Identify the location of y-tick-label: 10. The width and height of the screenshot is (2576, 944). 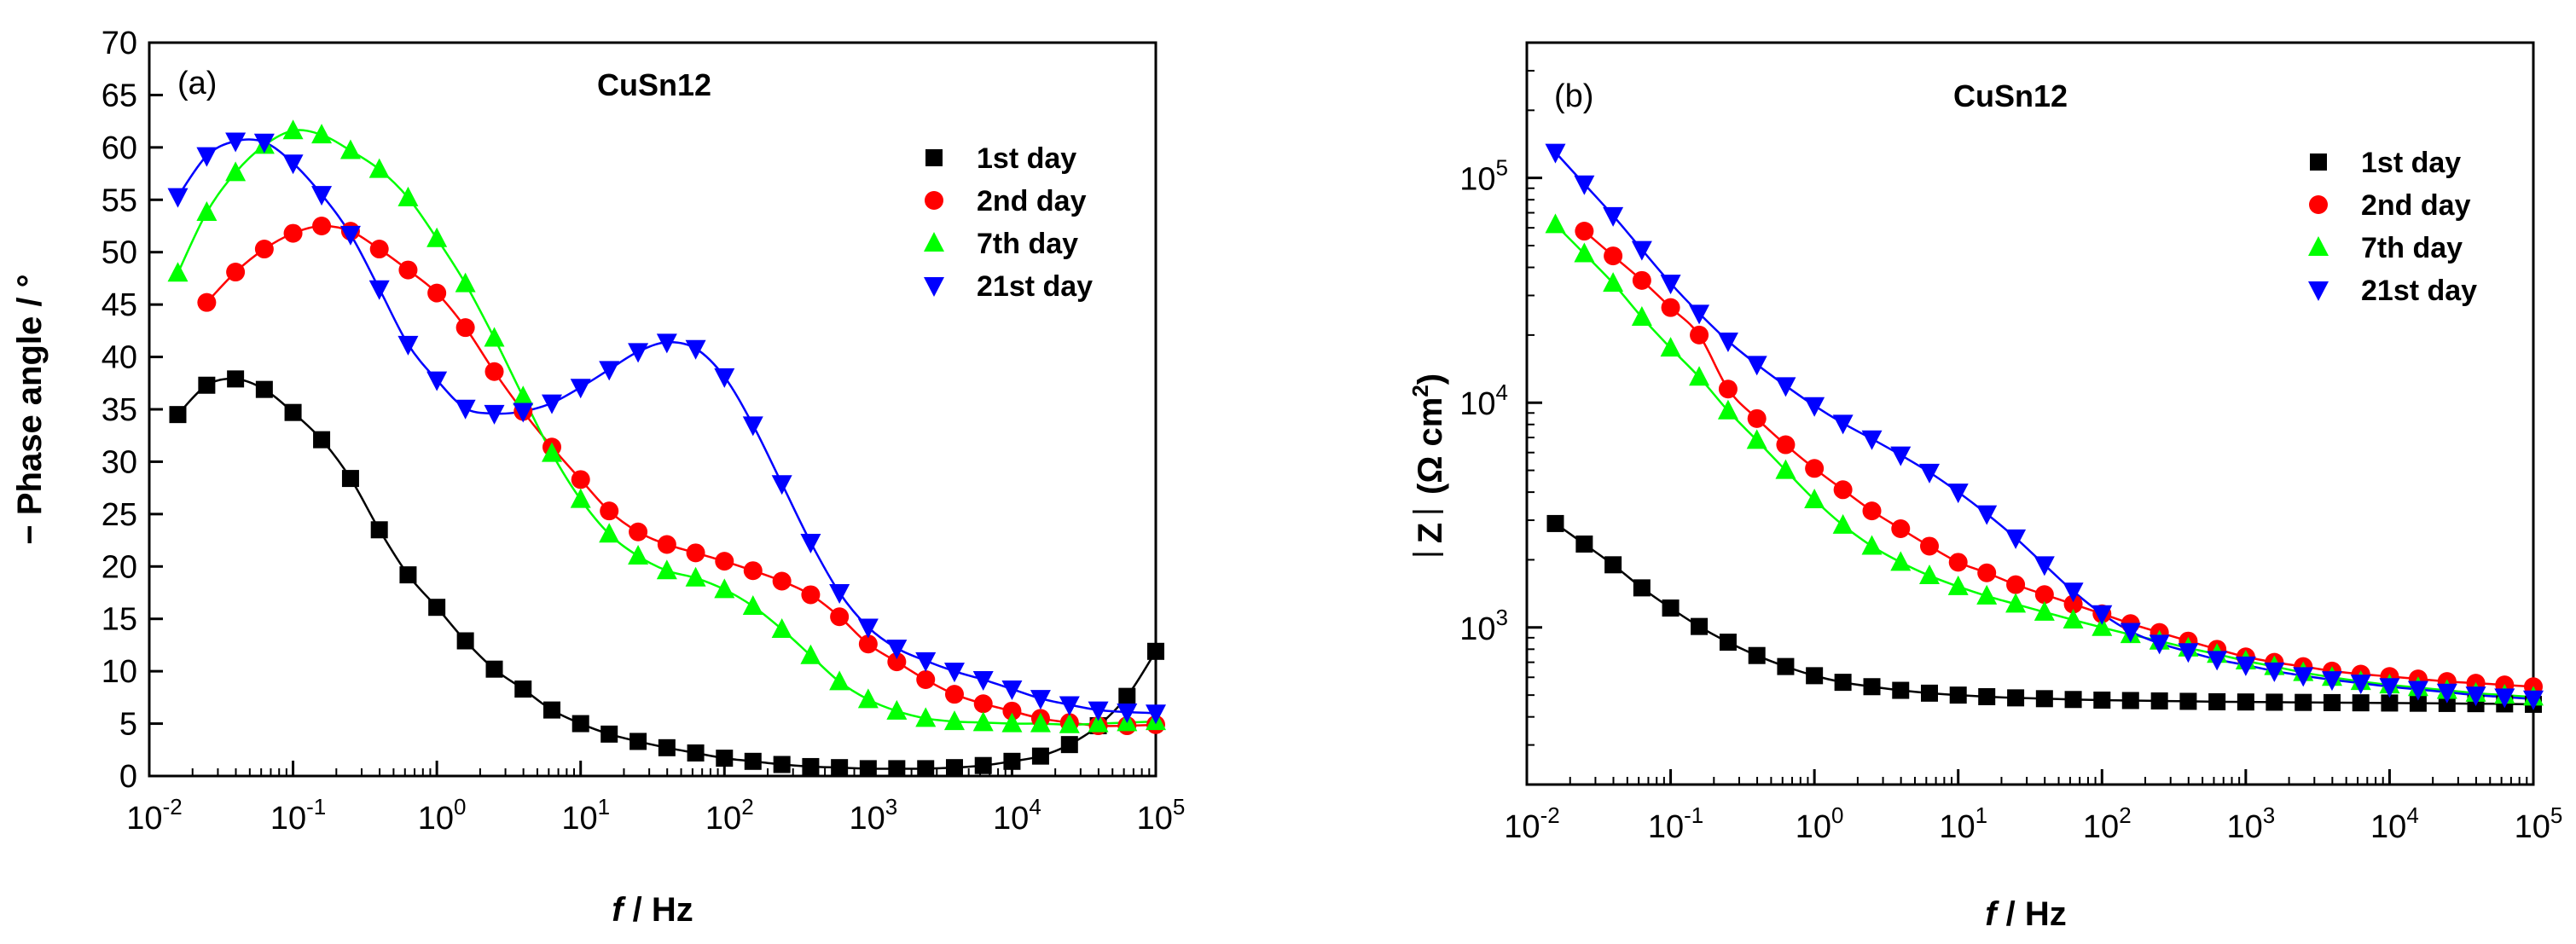
(119, 672).